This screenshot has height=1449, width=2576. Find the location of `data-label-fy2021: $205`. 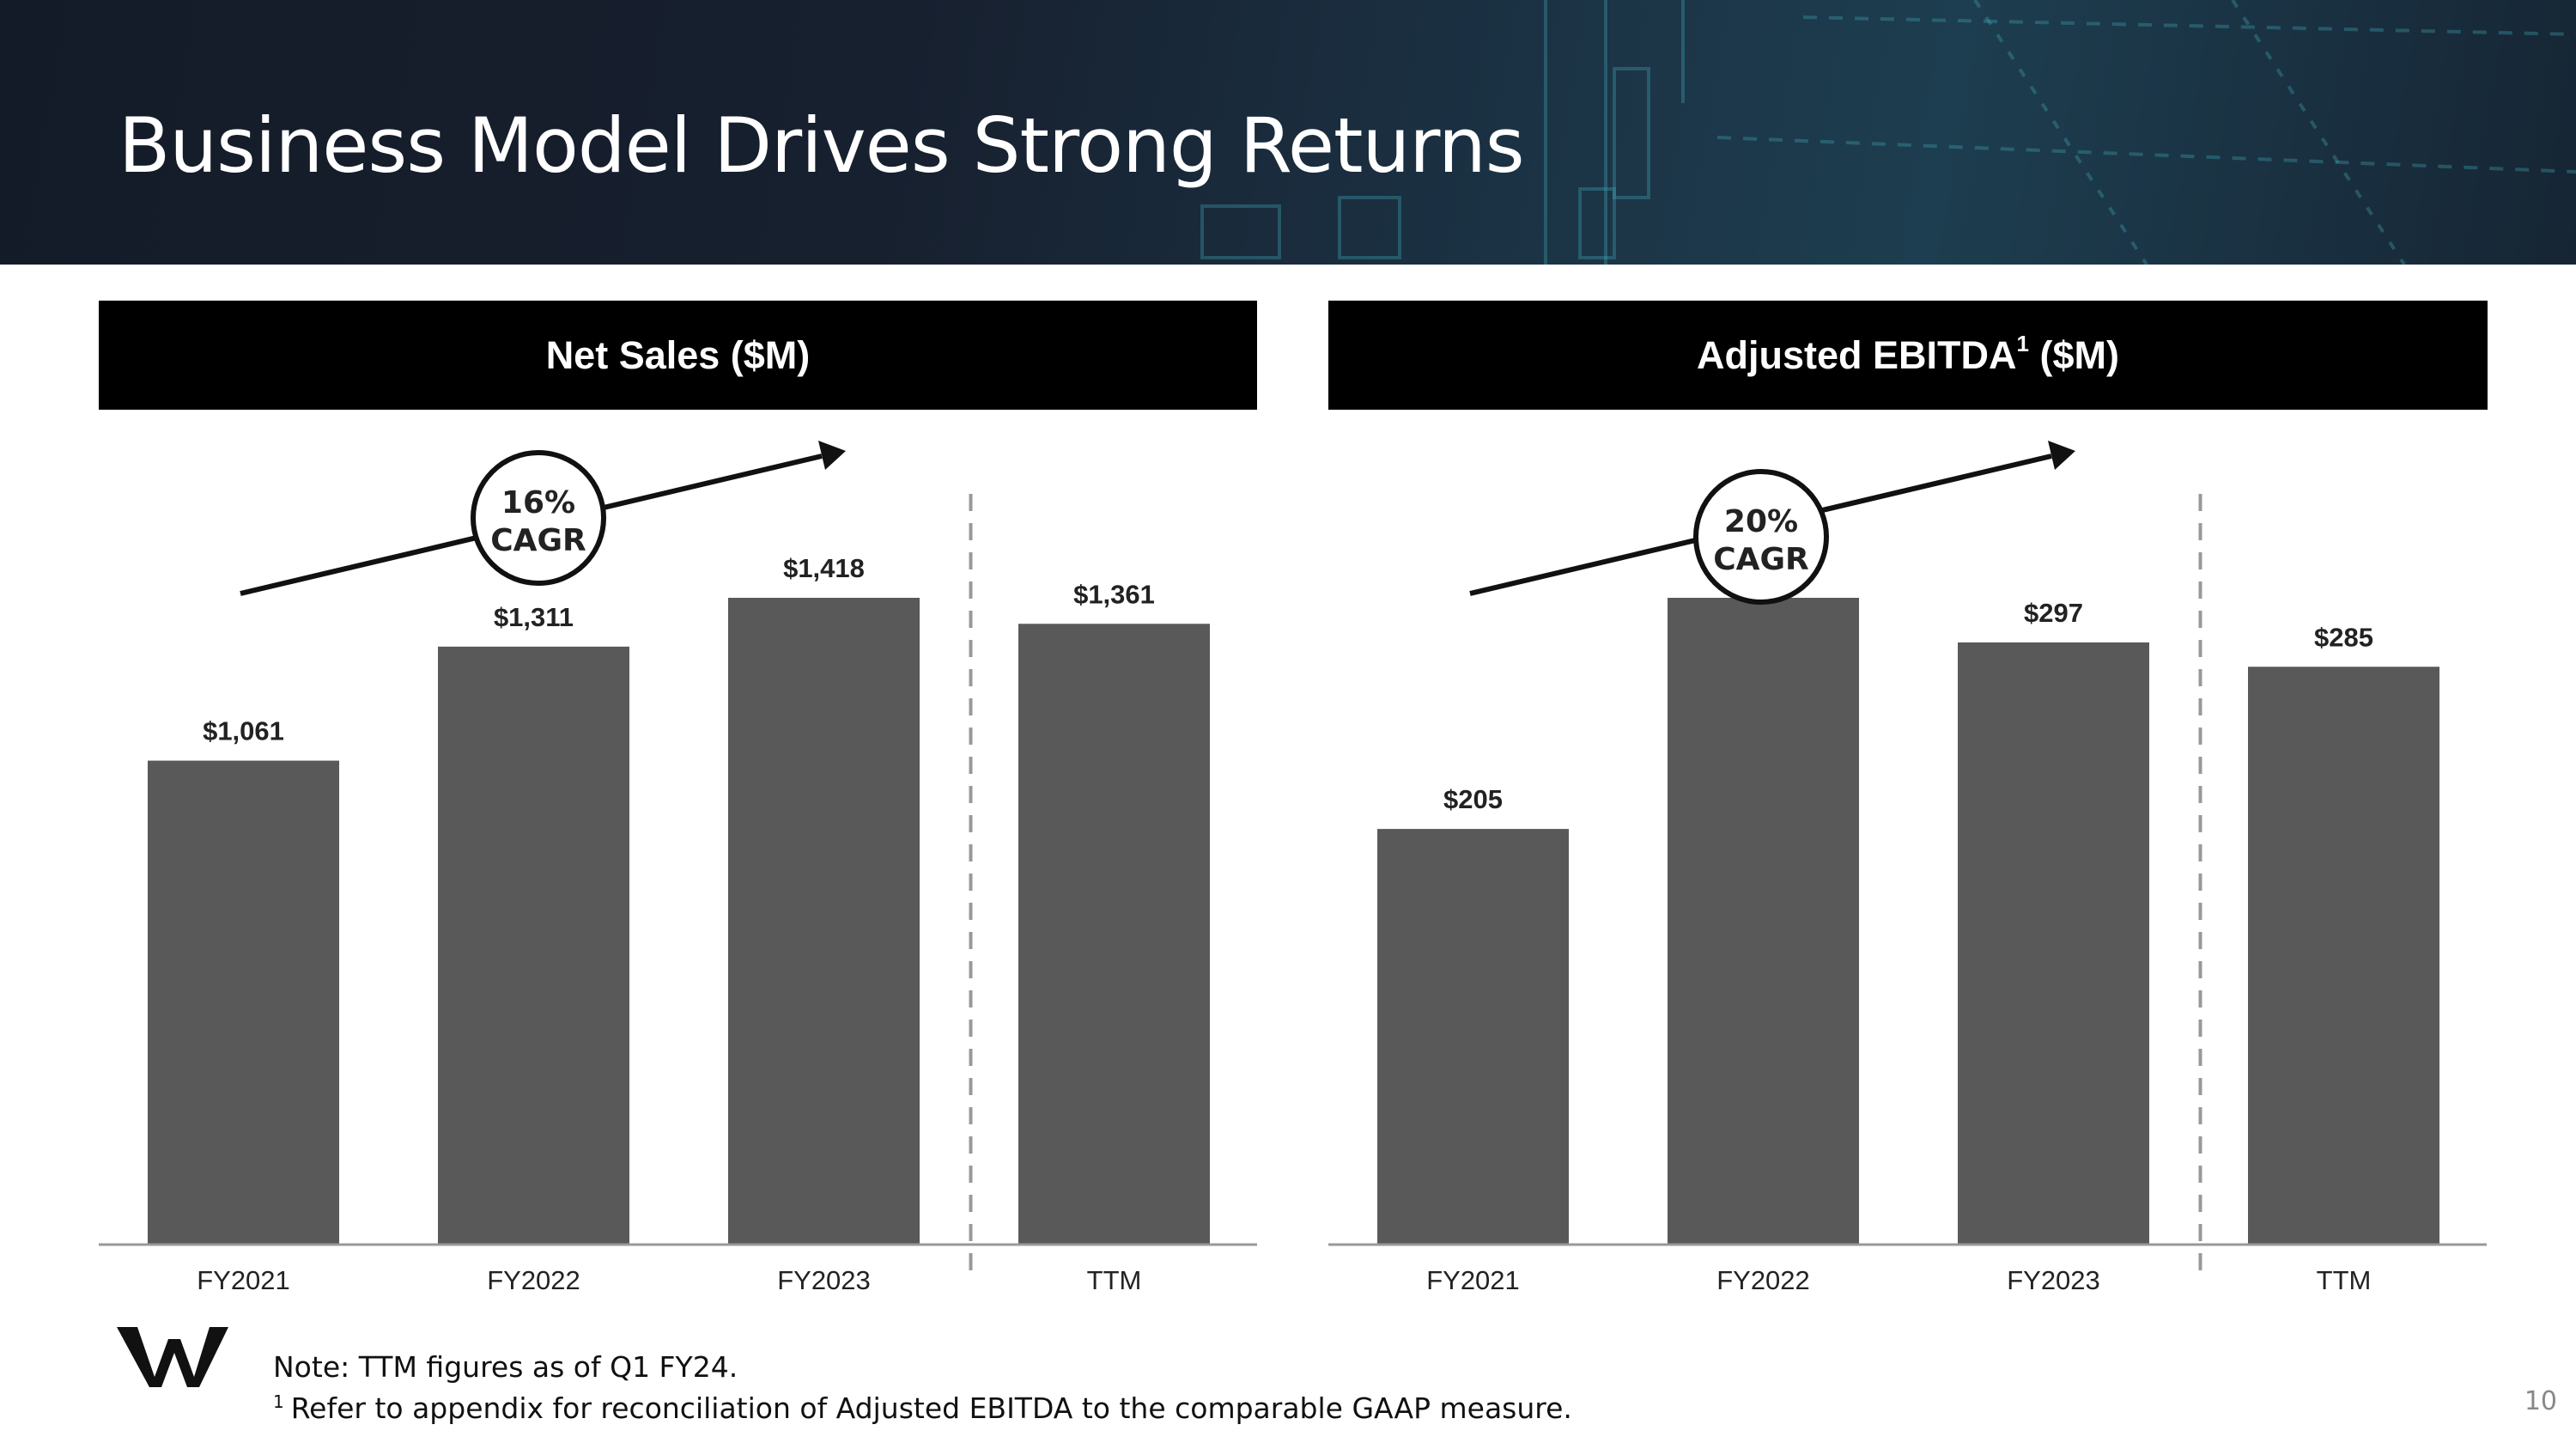

data-label-fy2021: $205 is located at coordinates (1473, 799).